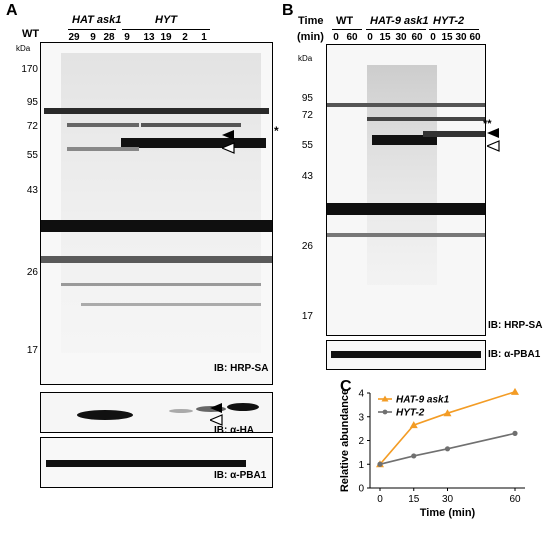 This screenshot has width=550, height=533. What do you see at coordinates (311, 21) in the screenshot?
I see `panel-b-time-label: Time` at bounding box center [311, 21].